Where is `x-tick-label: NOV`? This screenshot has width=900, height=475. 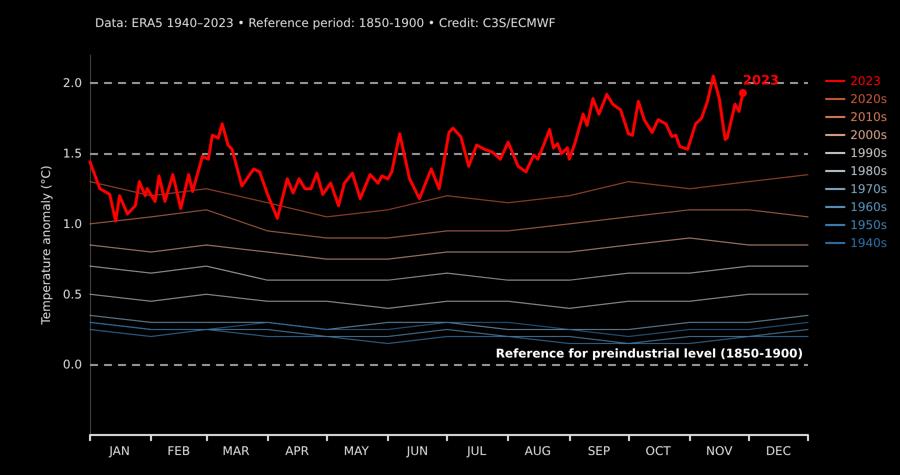
x-tick-label: NOV is located at coordinates (720, 451).